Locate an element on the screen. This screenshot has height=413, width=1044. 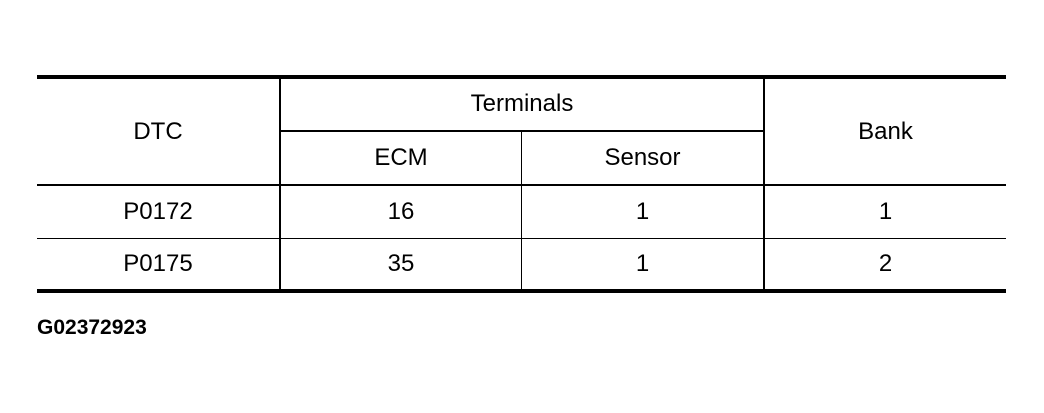
header-ecm: ECM is located at coordinates (401, 157).